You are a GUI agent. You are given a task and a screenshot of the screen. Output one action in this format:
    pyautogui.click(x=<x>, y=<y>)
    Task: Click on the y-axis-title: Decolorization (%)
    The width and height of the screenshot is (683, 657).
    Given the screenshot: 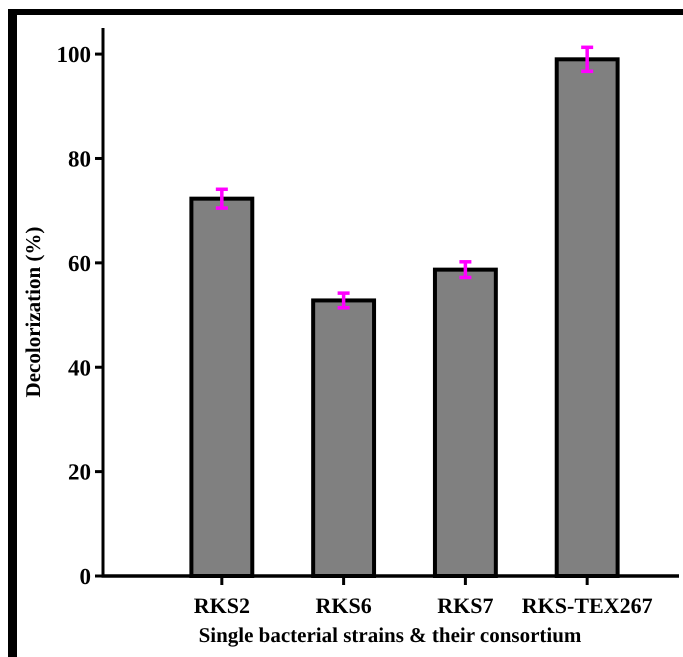 What is the action you would take?
    pyautogui.click(x=33, y=312)
    